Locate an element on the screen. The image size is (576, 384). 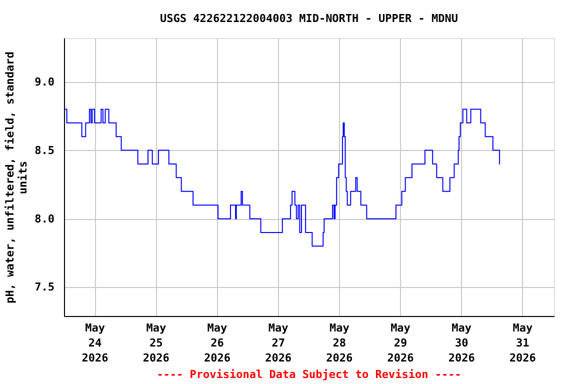
y-tick-label: 8.5 is located at coordinates (44, 150).